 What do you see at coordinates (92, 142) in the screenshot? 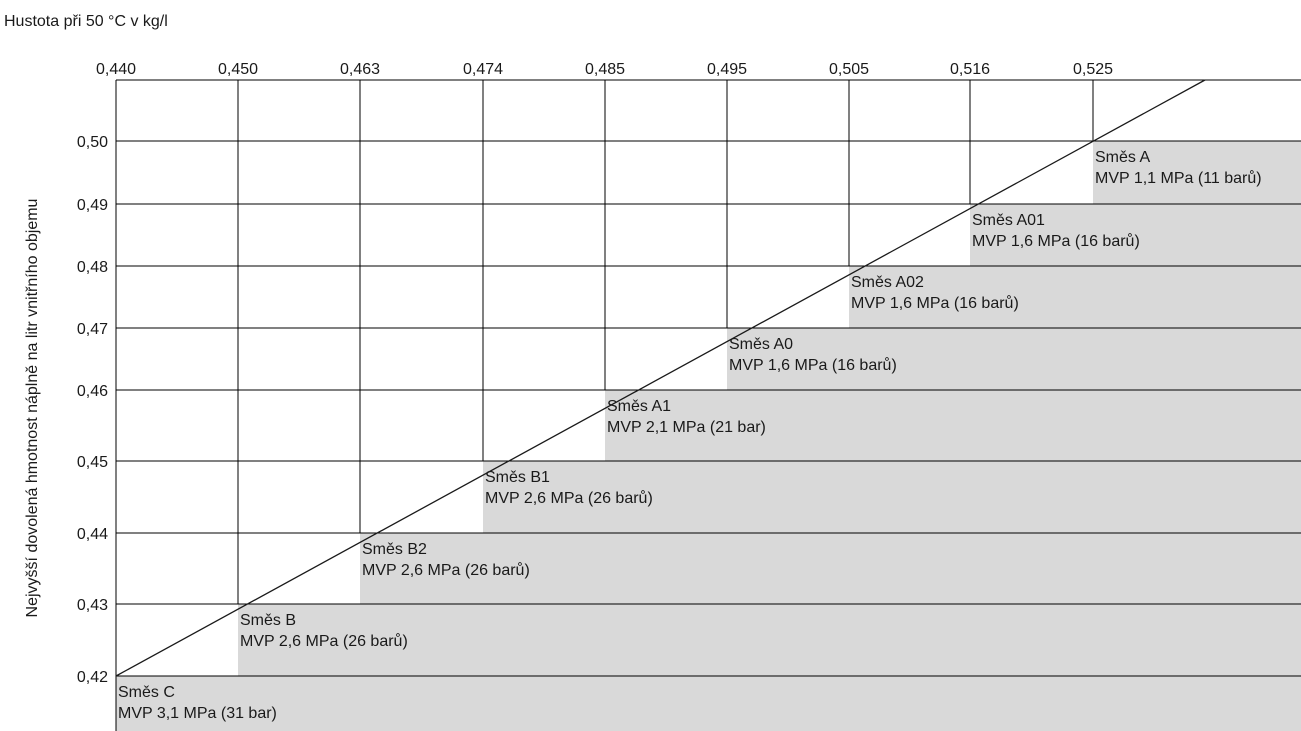
I see `y-tick-label: 0,50` at bounding box center [92, 142].